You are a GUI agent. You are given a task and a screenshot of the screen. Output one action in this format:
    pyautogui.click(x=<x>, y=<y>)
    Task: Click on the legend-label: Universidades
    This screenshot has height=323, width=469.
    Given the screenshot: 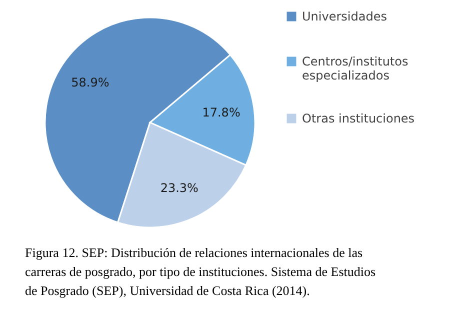 What is the action you would take?
    pyautogui.click(x=344, y=17)
    